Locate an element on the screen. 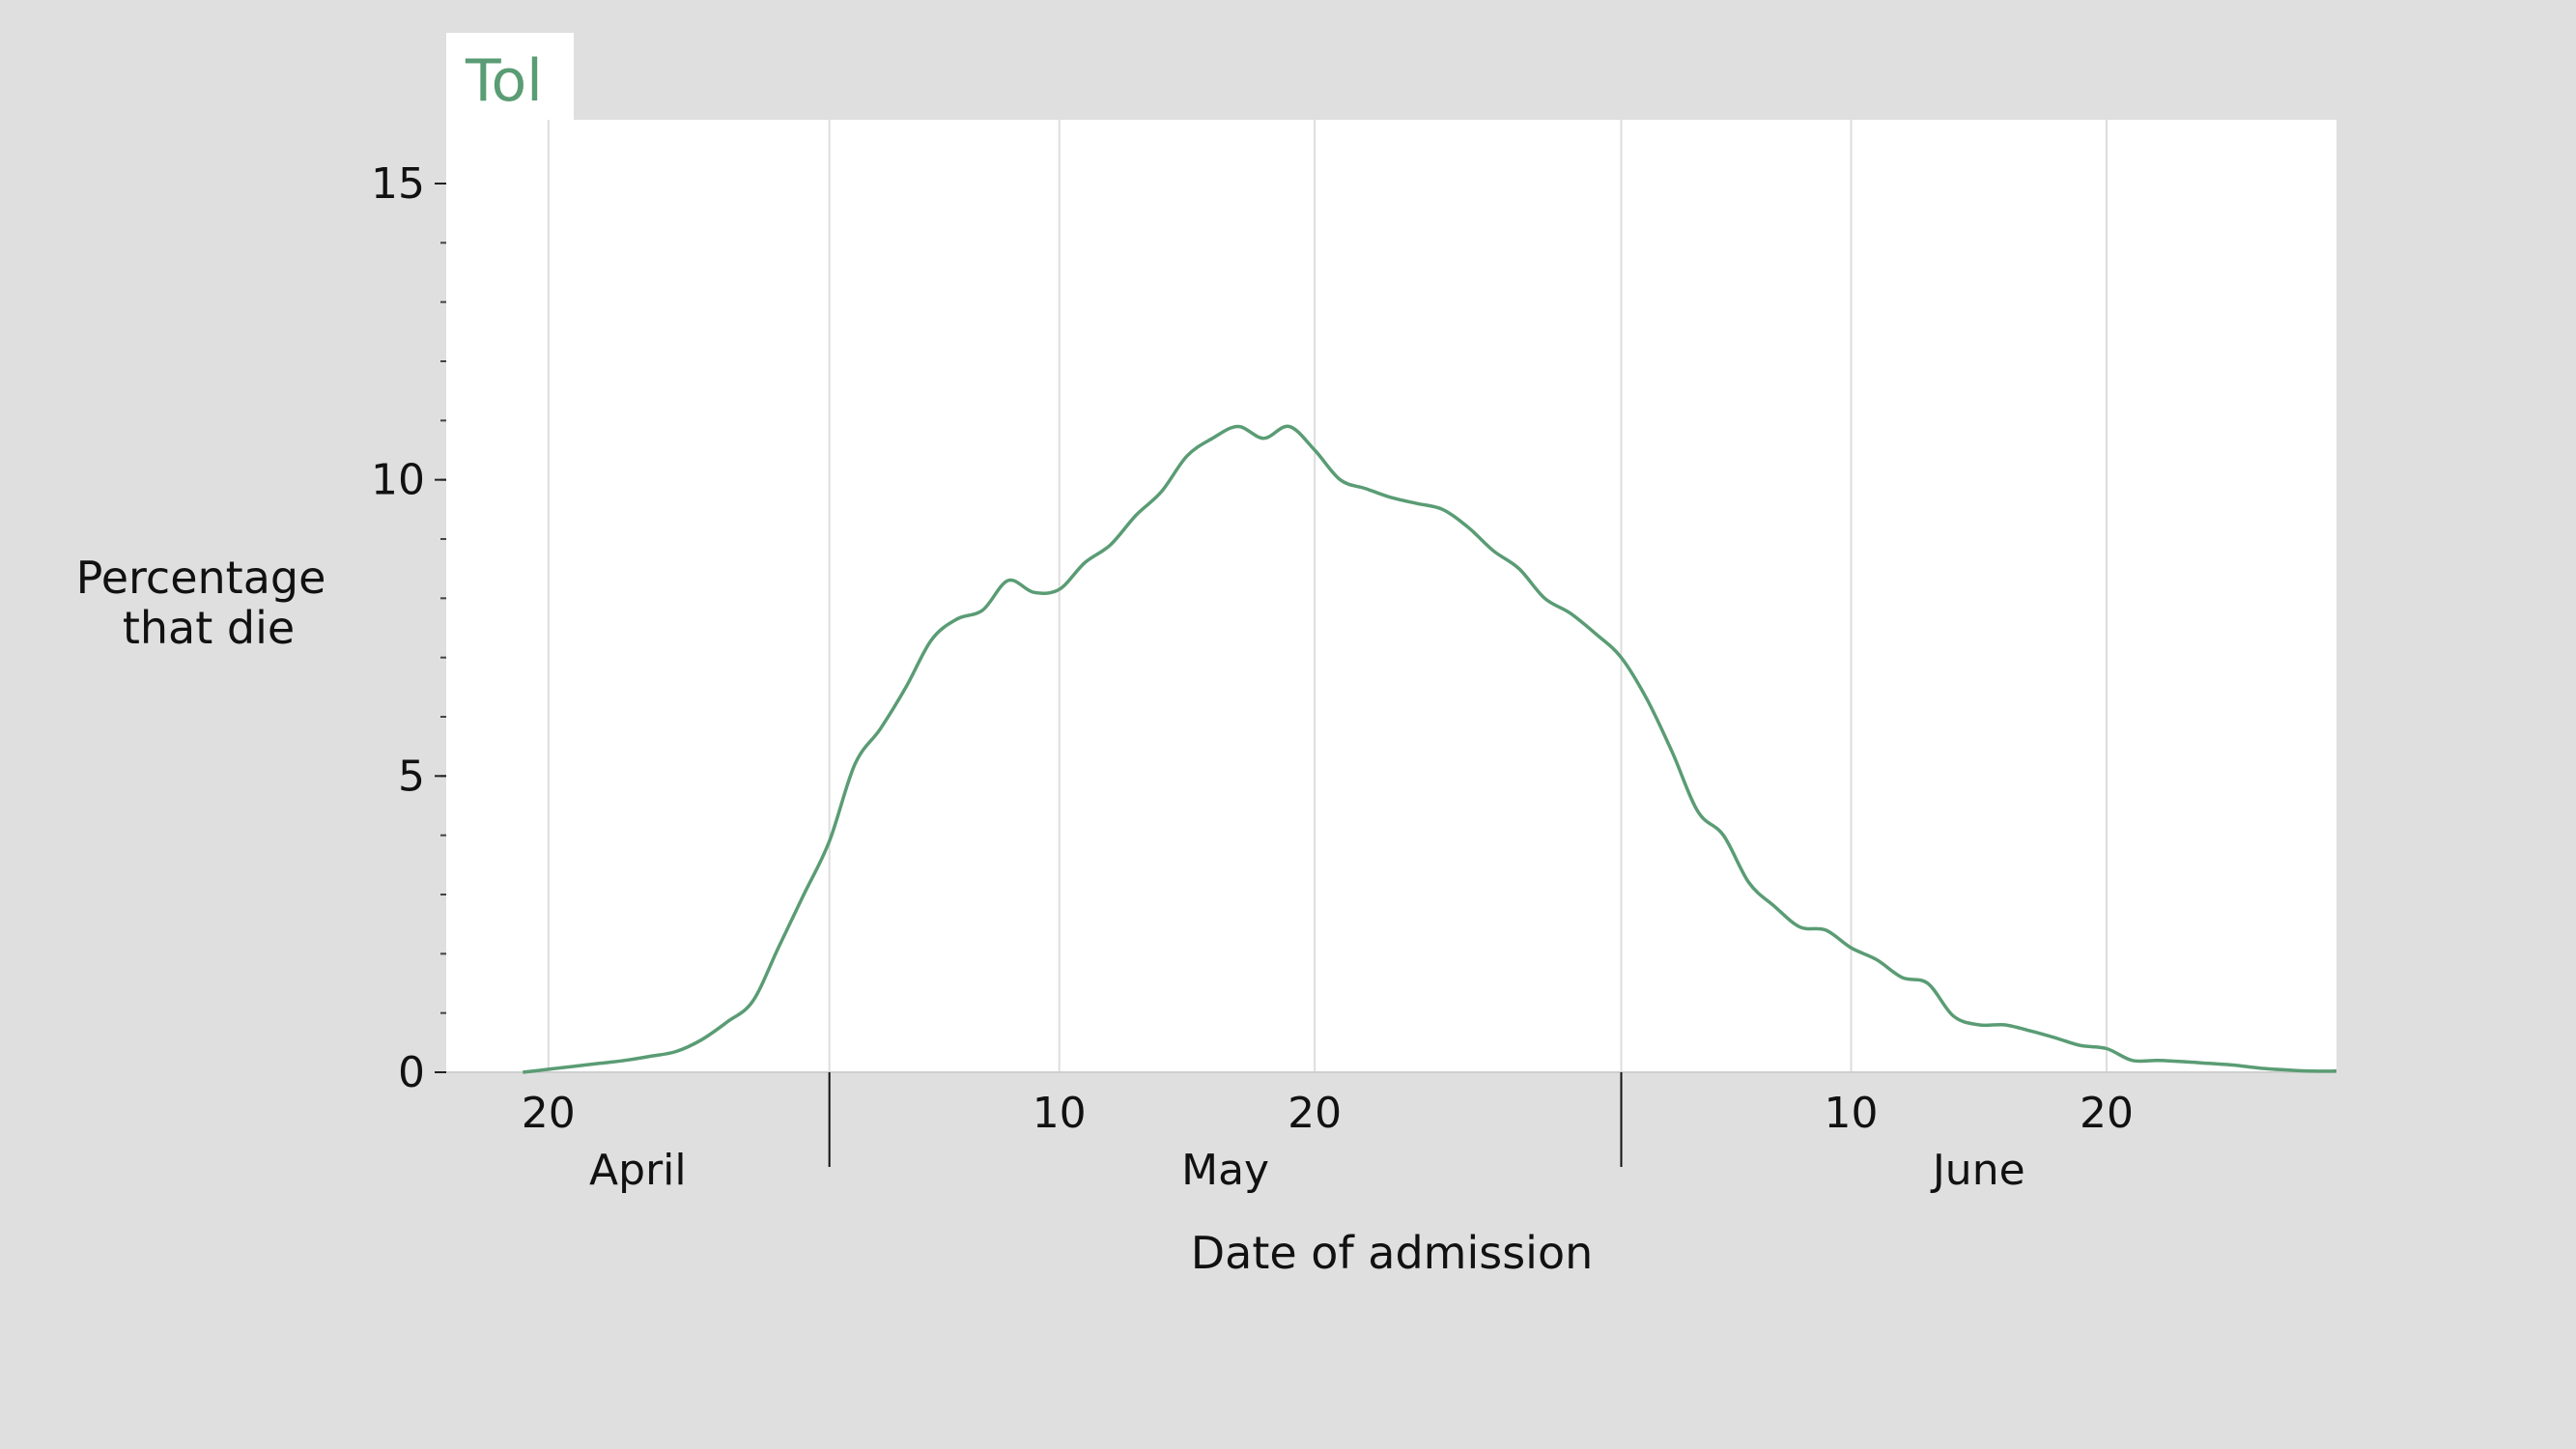 Image resolution: width=2576 pixels, height=1449 pixels. panel-label-tab is located at coordinates (510, 77).